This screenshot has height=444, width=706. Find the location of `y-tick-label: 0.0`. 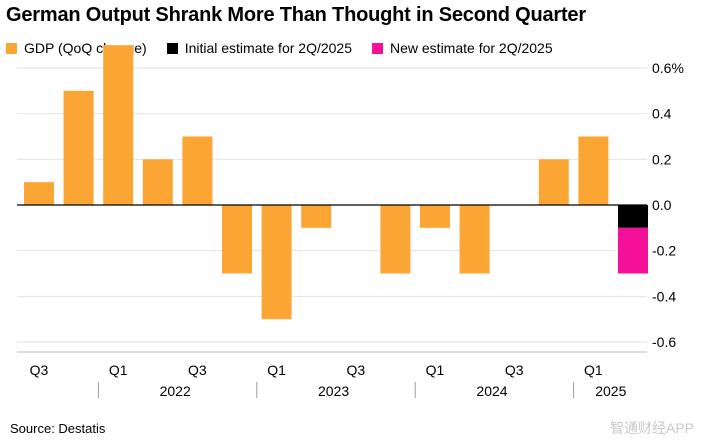

y-tick-label: 0.0 is located at coordinates (662, 205).